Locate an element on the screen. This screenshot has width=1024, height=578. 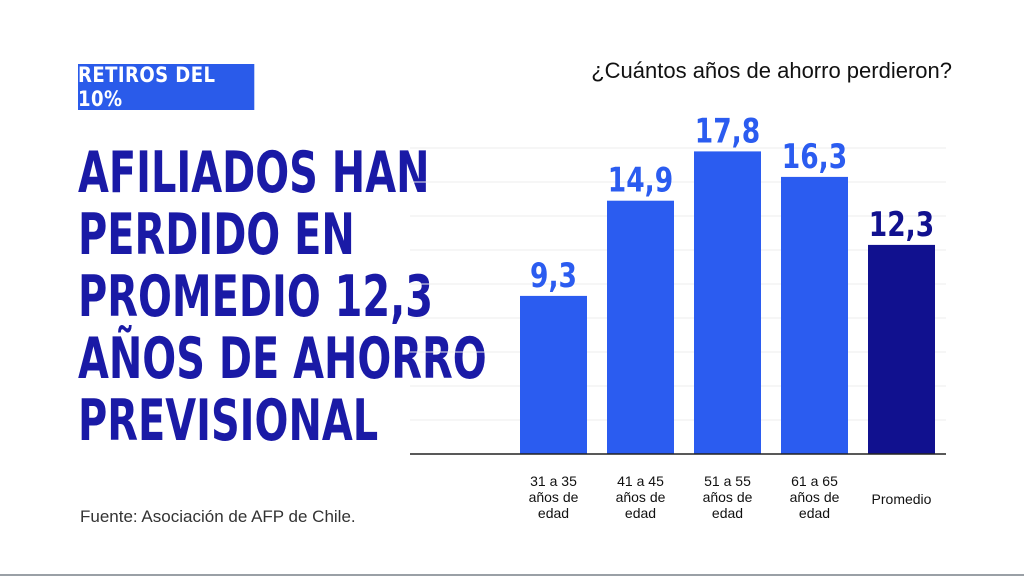
data-label: 17,8 is located at coordinates (727, 131).